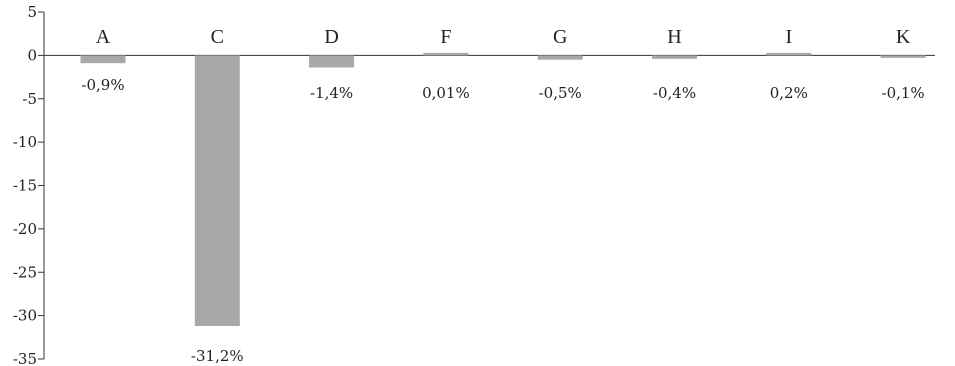 The image size is (955, 366). I want to click on y-tick-label: -20, so click(25, 229).